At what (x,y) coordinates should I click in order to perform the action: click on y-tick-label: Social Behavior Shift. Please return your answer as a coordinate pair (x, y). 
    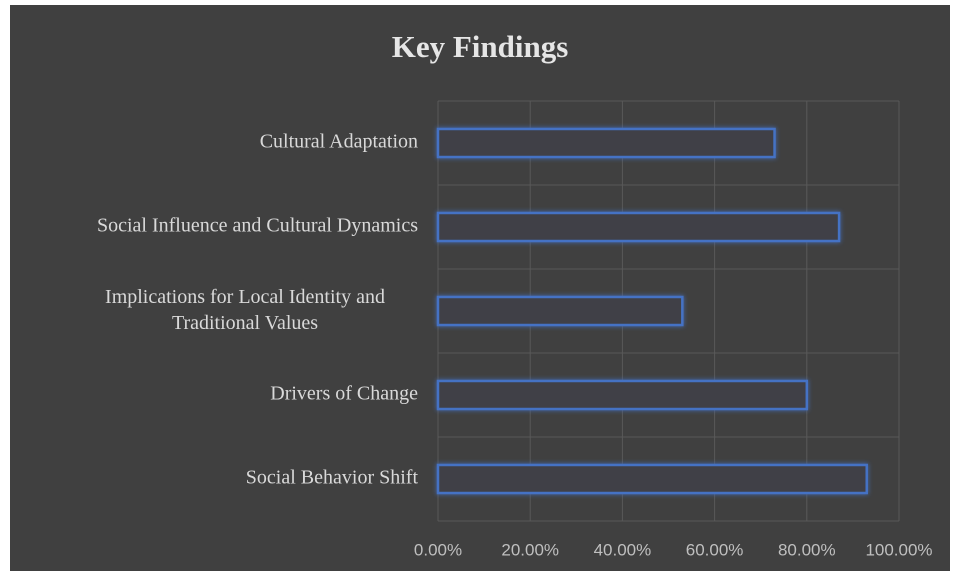
    Looking at the image, I should click on (332, 478).